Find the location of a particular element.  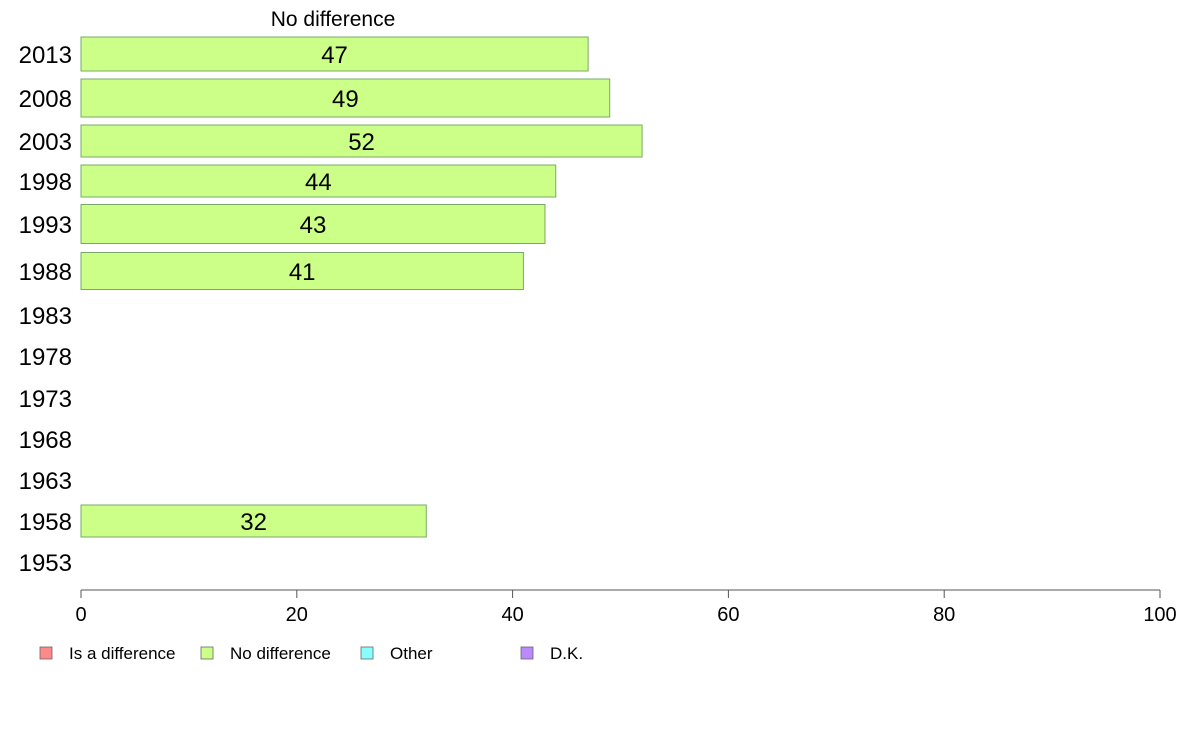

bar-value-label: 32 is located at coordinates (253, 522).